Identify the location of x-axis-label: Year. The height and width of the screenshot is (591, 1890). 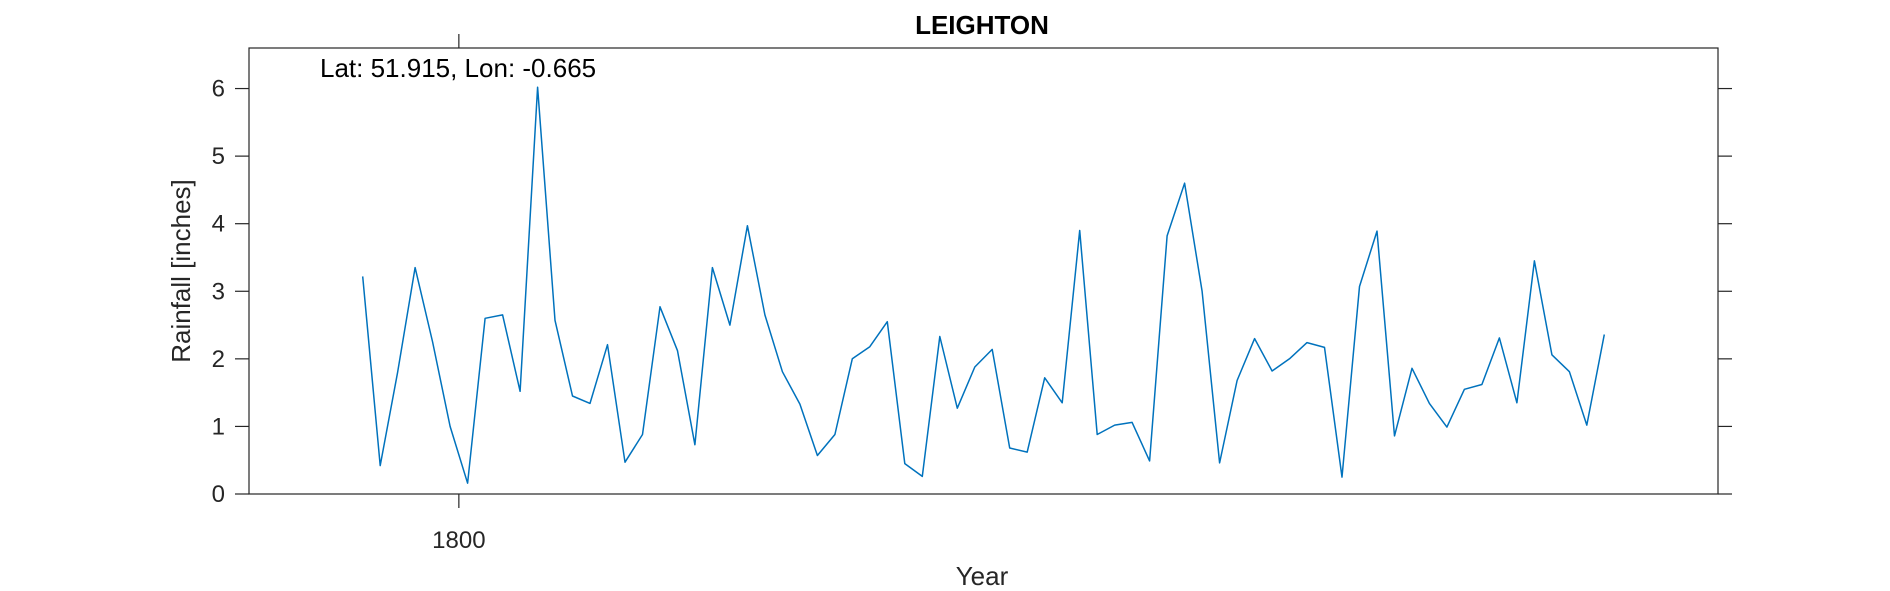
(982, 576).